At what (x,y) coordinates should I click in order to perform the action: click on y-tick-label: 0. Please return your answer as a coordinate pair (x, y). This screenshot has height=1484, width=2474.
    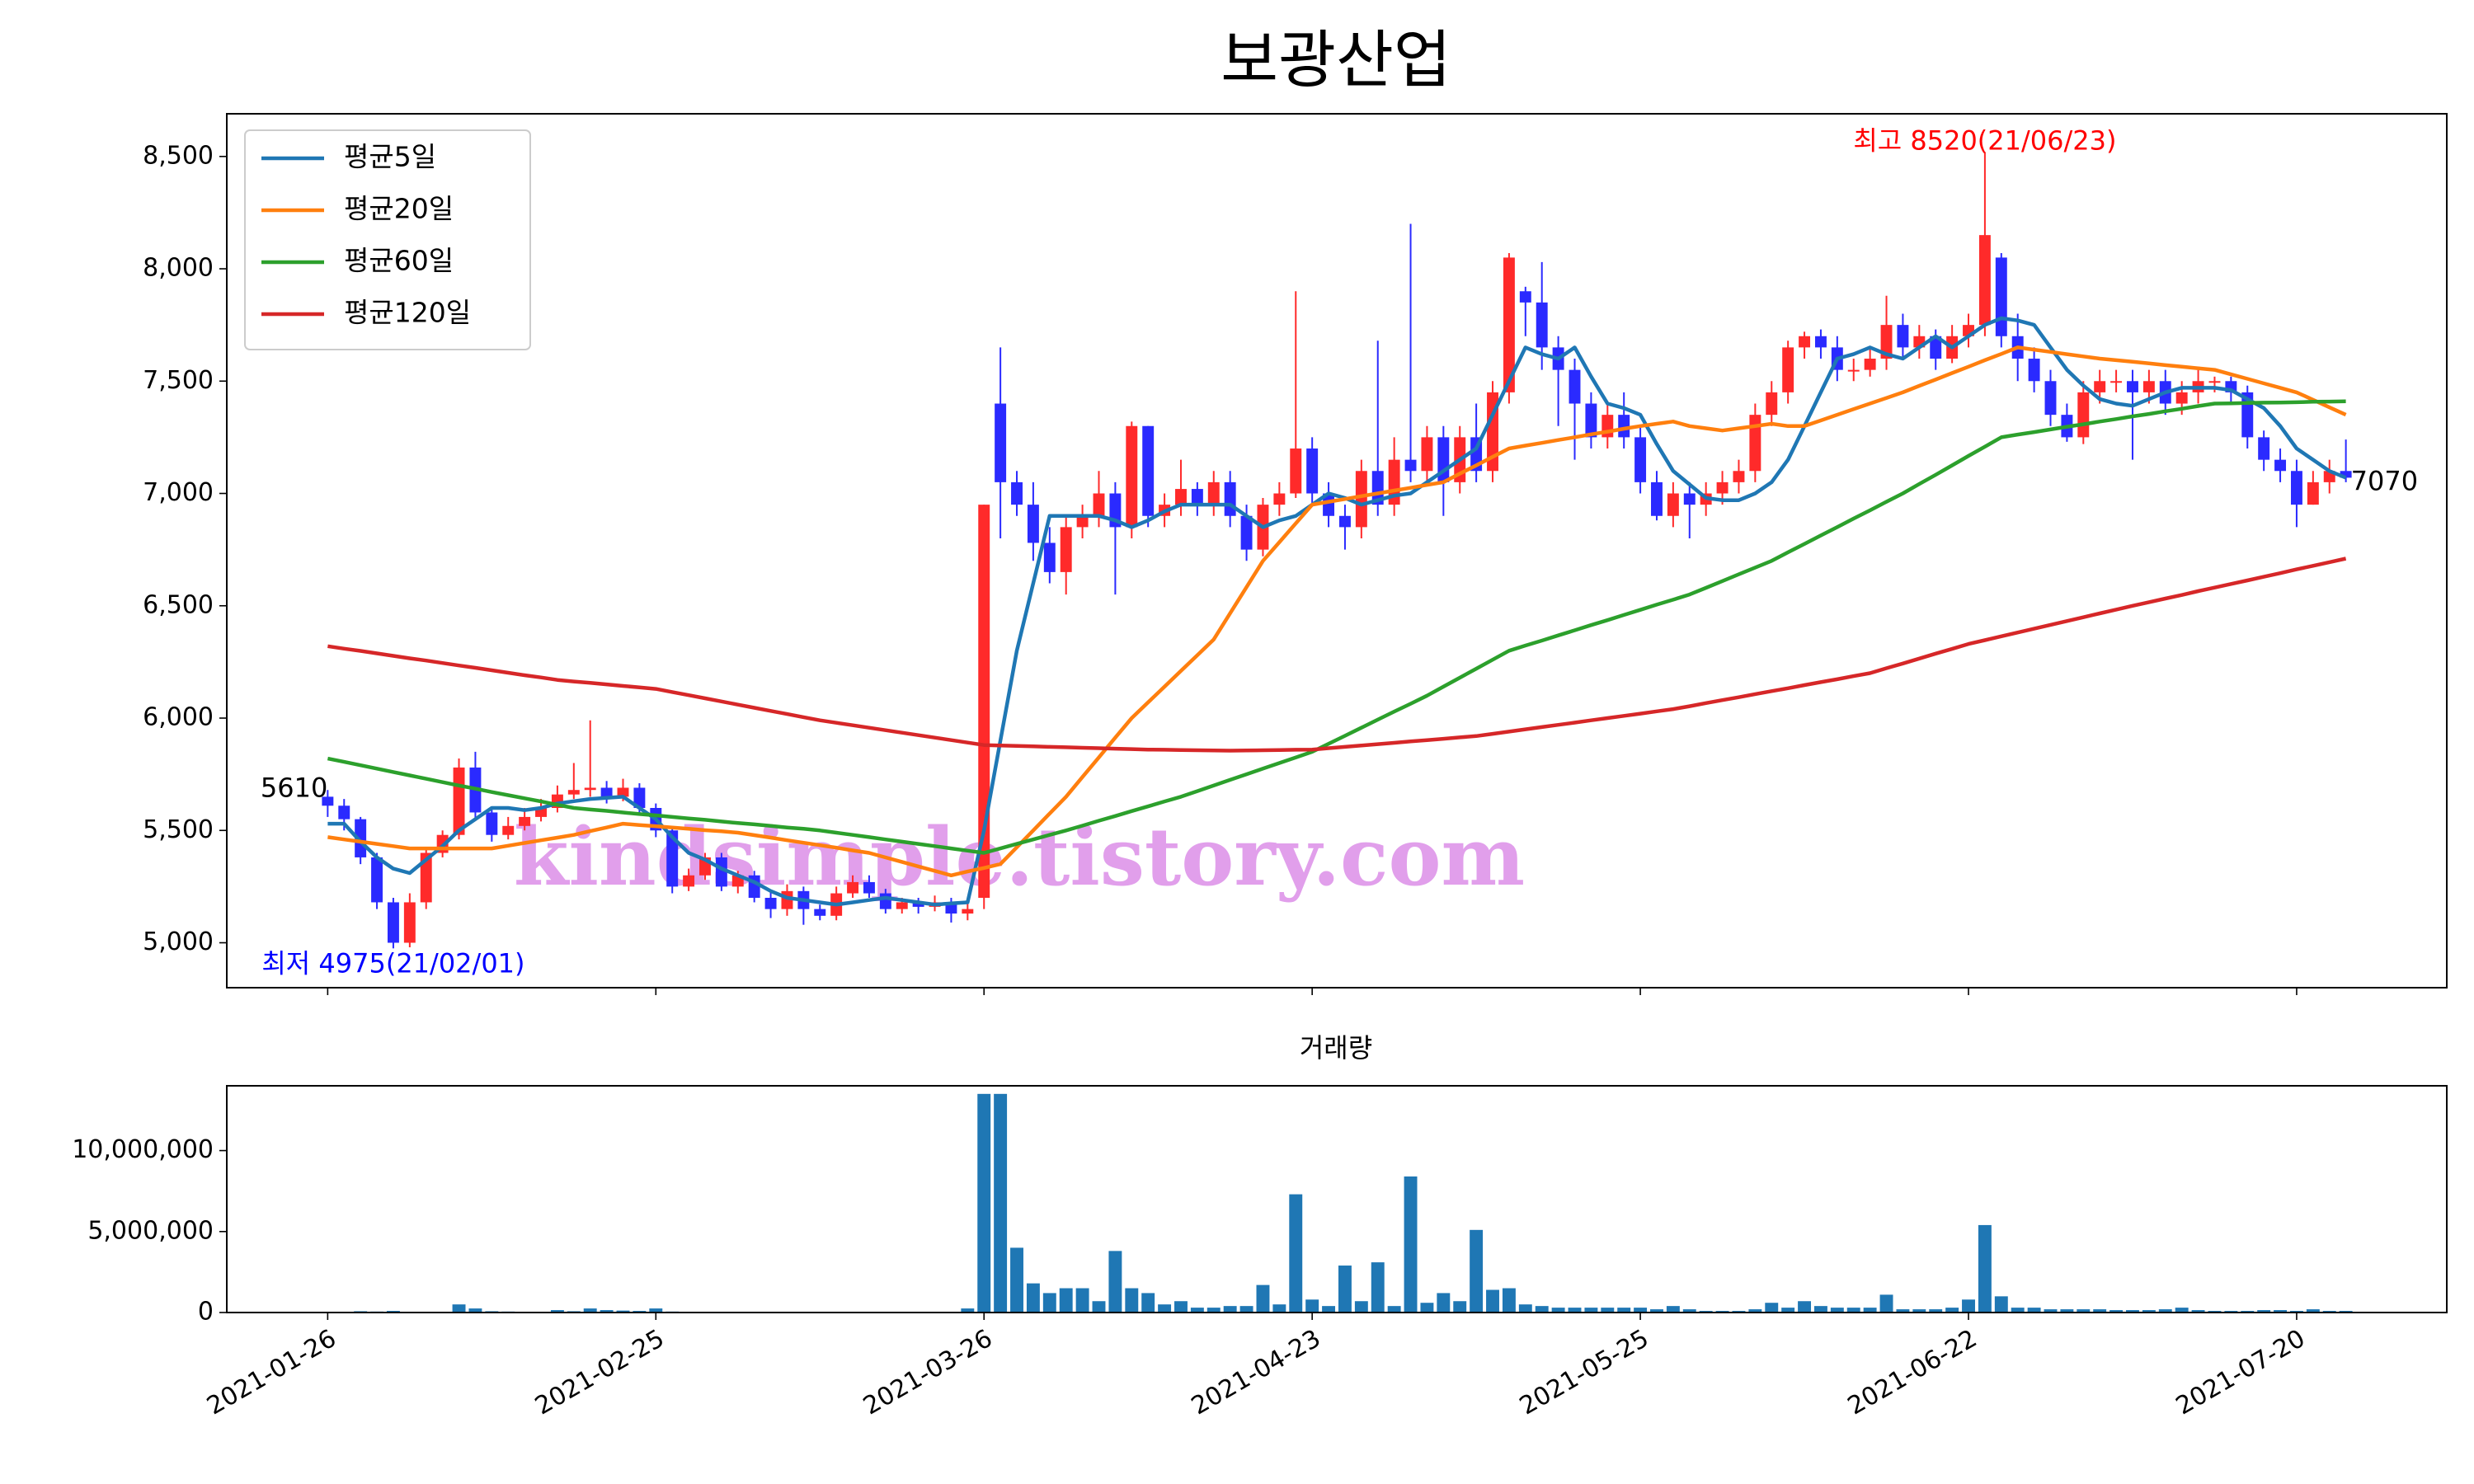
    Looking at the image, I should click on (206, 1312).